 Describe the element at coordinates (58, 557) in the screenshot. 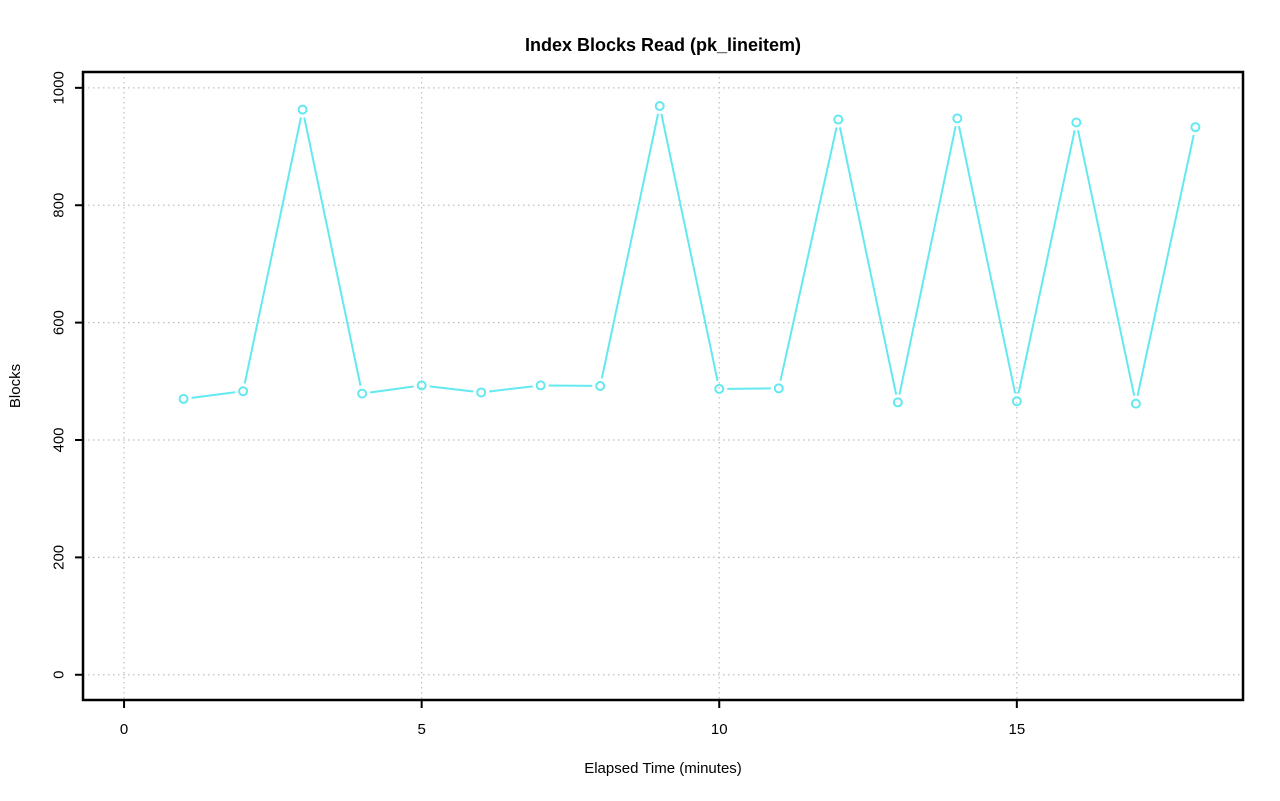

I see `y-tick-label: 200` at that location.